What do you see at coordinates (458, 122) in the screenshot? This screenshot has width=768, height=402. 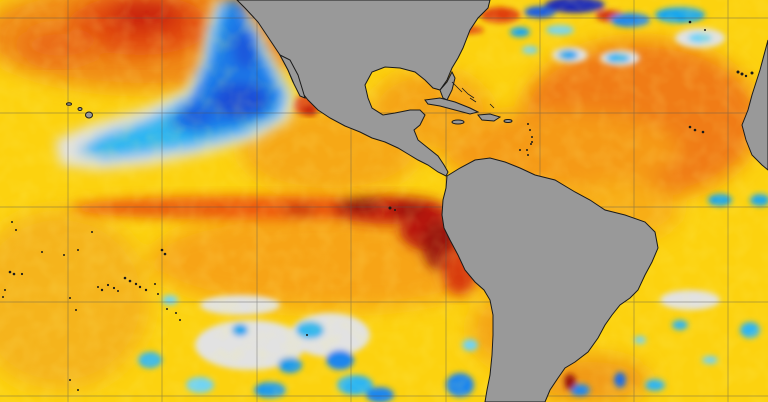 I see `jamaica-island` at bounding box center [458, 122].